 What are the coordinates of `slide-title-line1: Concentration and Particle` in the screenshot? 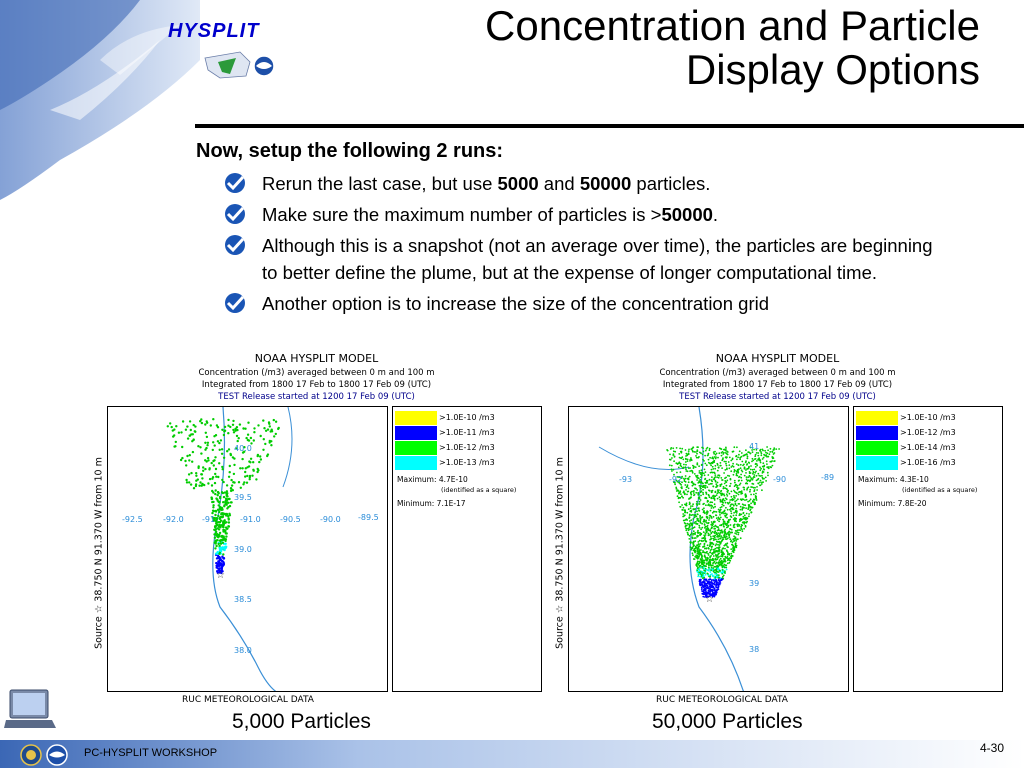 It's located at (732, 25).